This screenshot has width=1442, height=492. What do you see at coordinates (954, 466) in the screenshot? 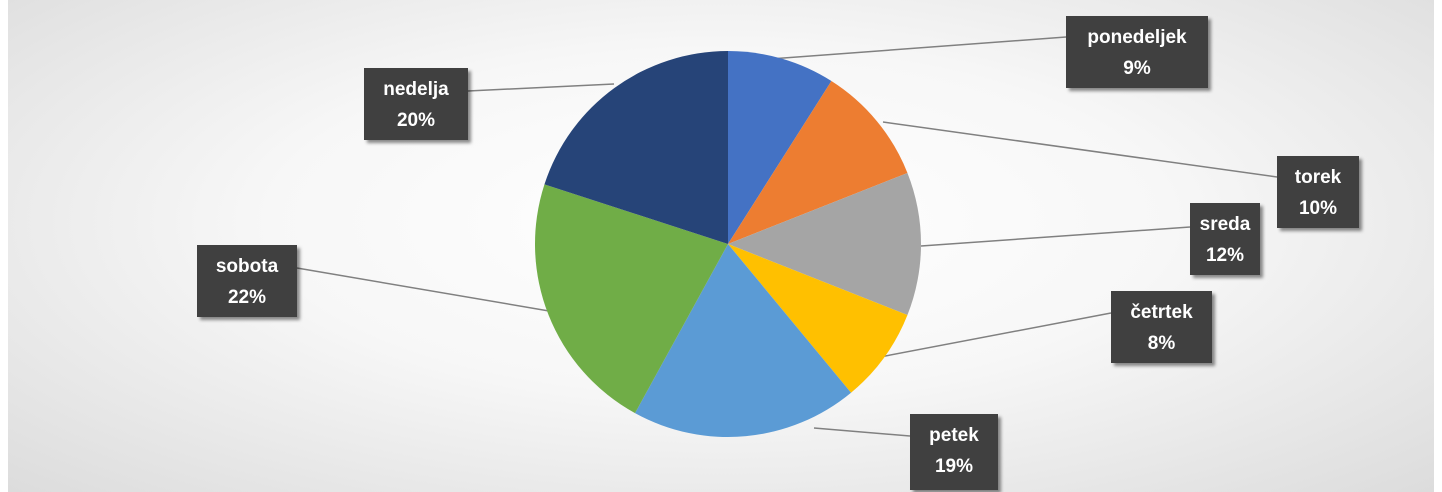
I see `data-label-percent: 19%` at bounding box center [954, 466].